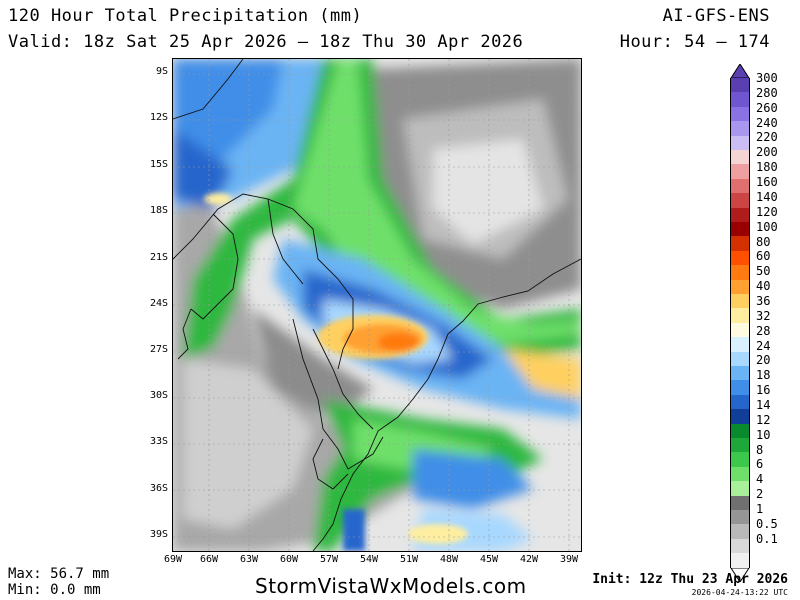 Image resolution: width=800 pixels, height=600 pixels. What do you see at coordinates (158, 303) in the screenshot?
I see `lat-label: 24S` at bounding box center [158, 303].